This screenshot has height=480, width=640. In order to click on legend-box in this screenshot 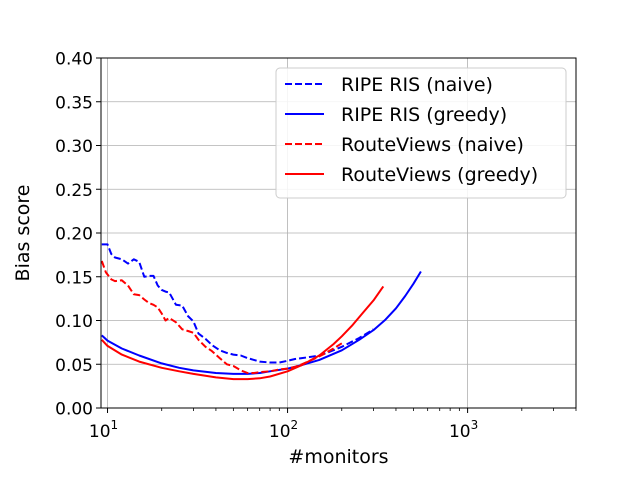, I will do `click(421, 133)`.